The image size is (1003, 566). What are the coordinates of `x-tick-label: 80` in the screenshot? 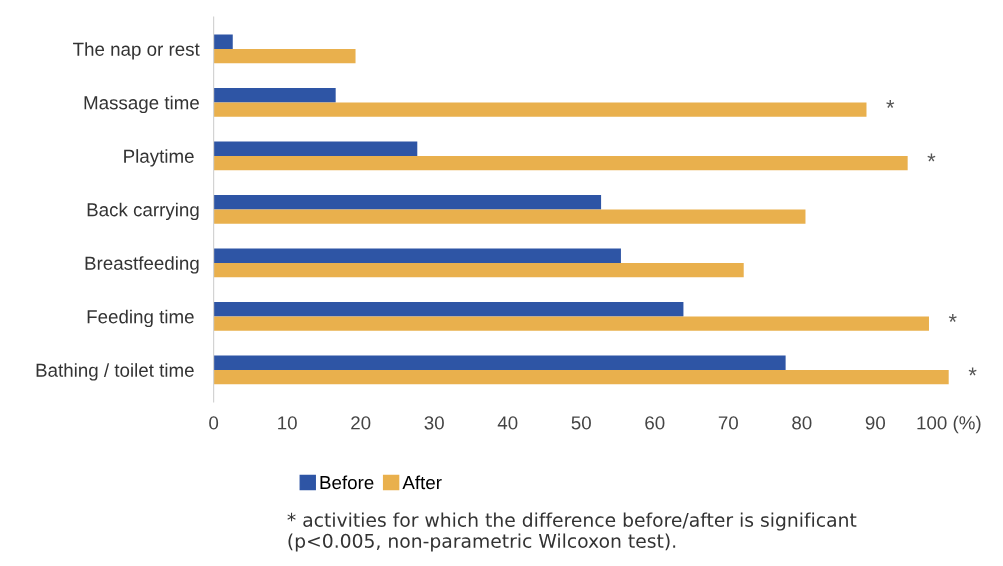 It's located at (802, 423).